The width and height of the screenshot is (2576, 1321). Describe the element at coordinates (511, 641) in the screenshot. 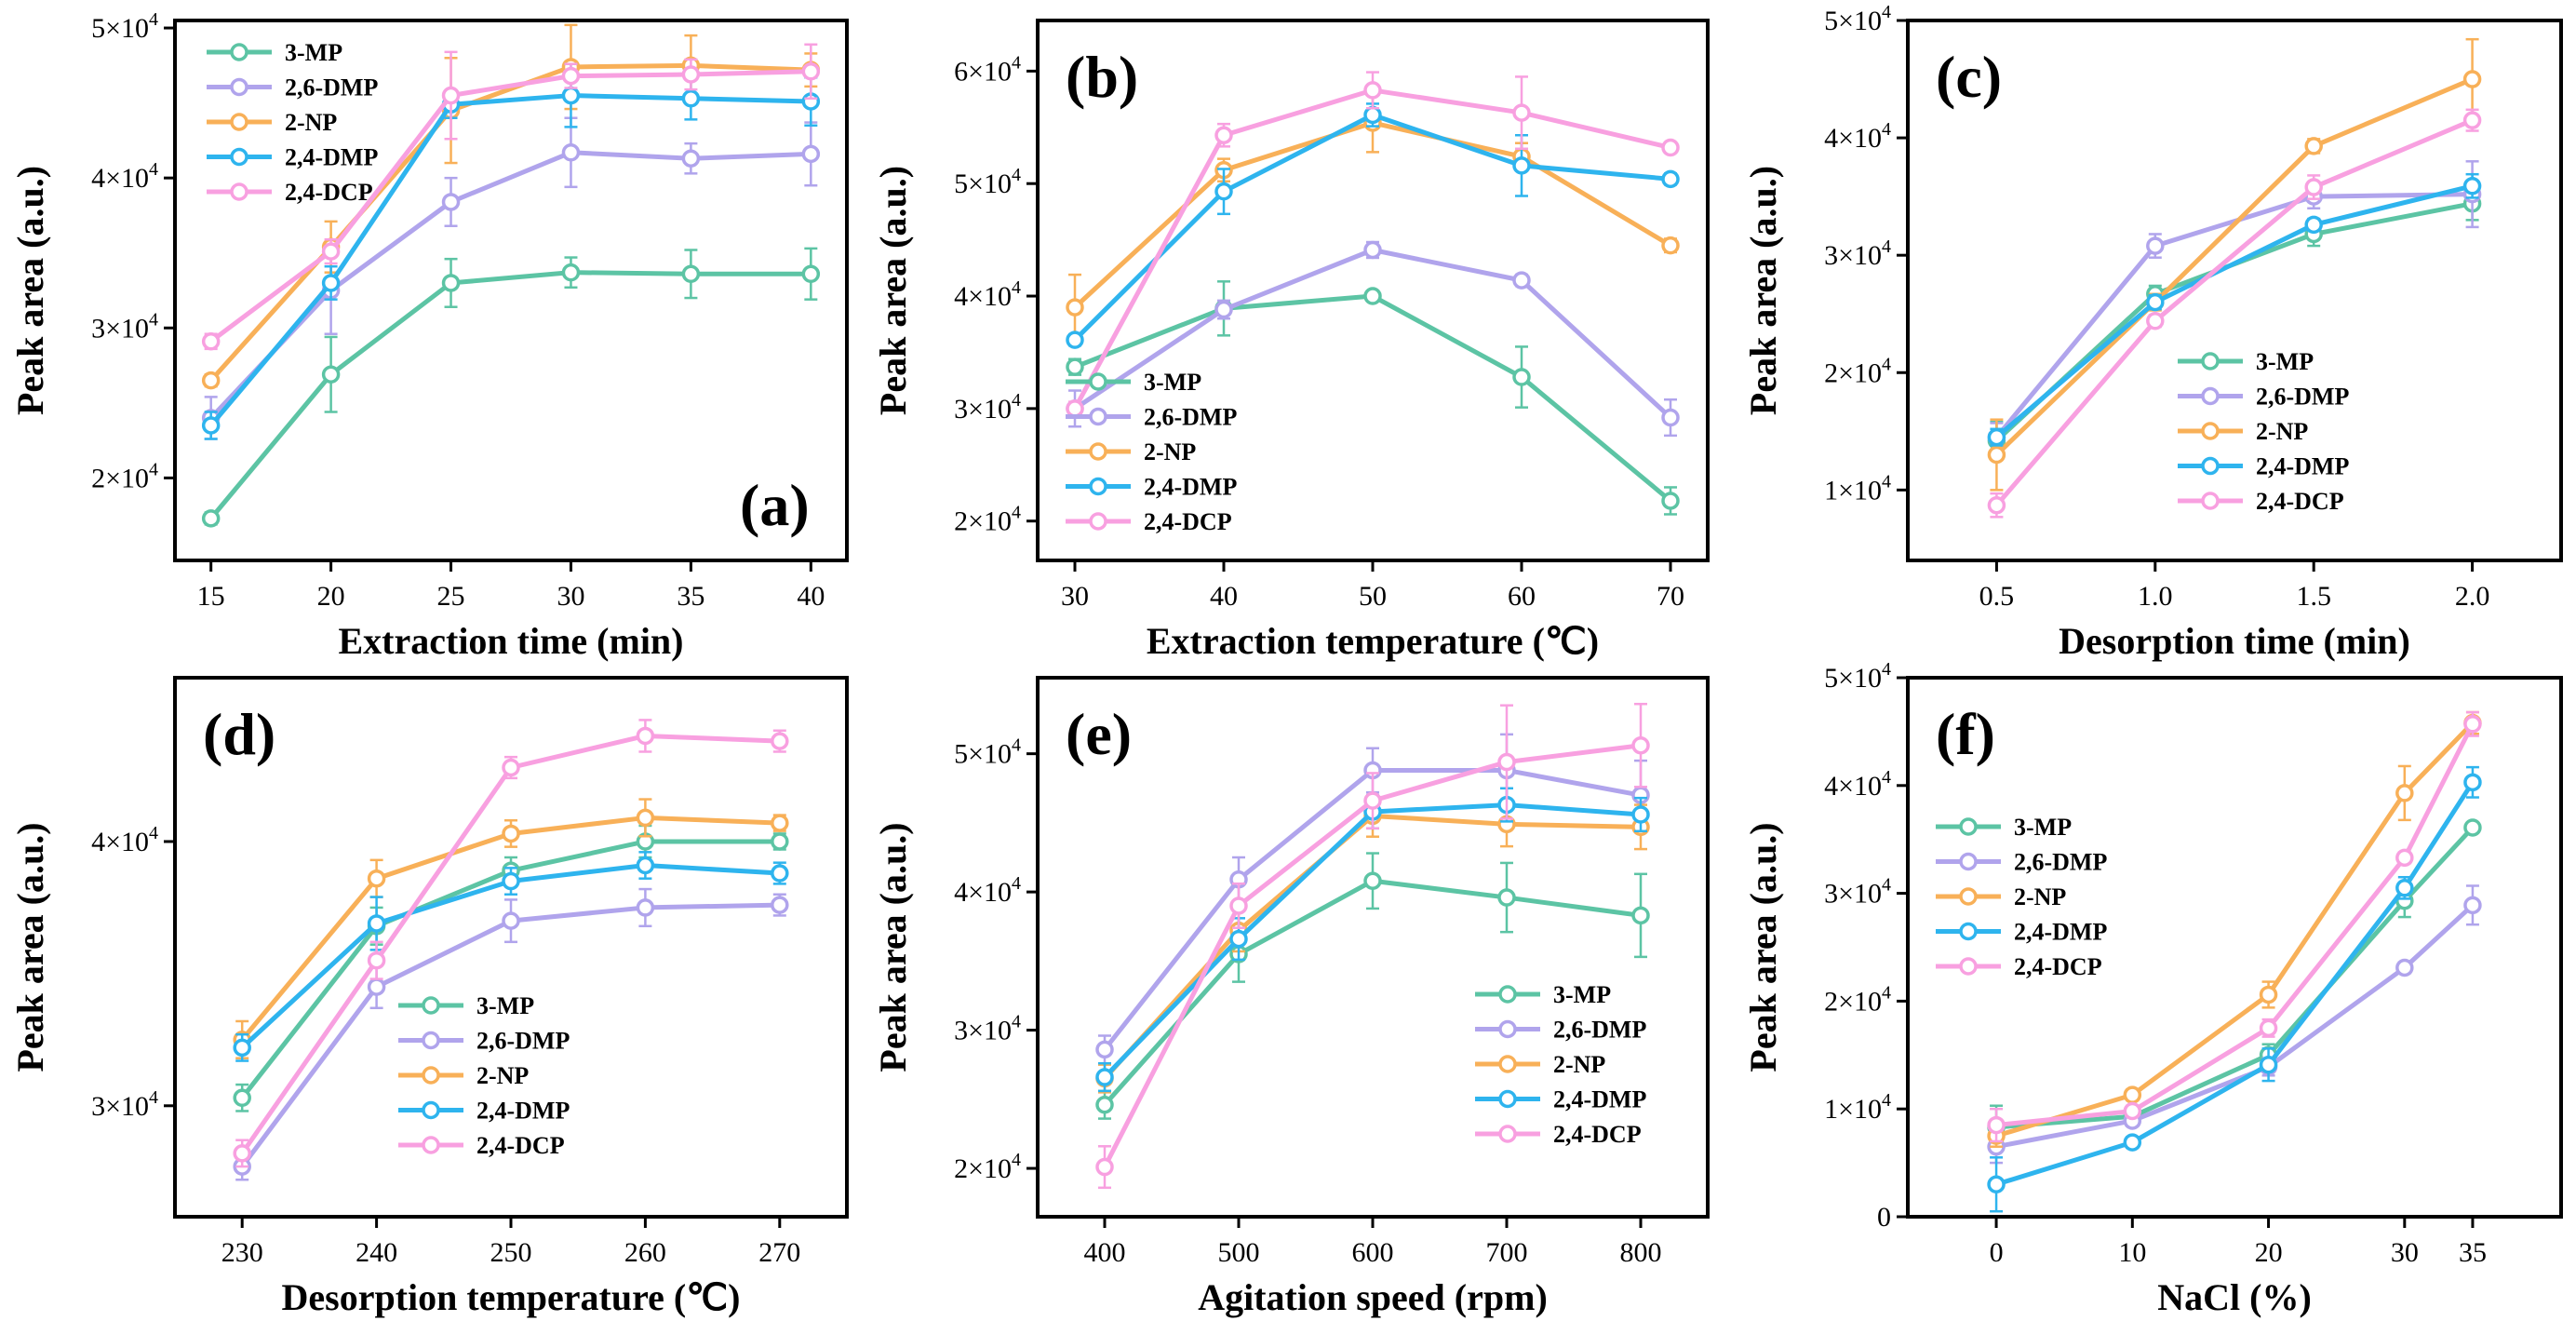

I see `x-axis-title: Extraction time (min)` at that location.